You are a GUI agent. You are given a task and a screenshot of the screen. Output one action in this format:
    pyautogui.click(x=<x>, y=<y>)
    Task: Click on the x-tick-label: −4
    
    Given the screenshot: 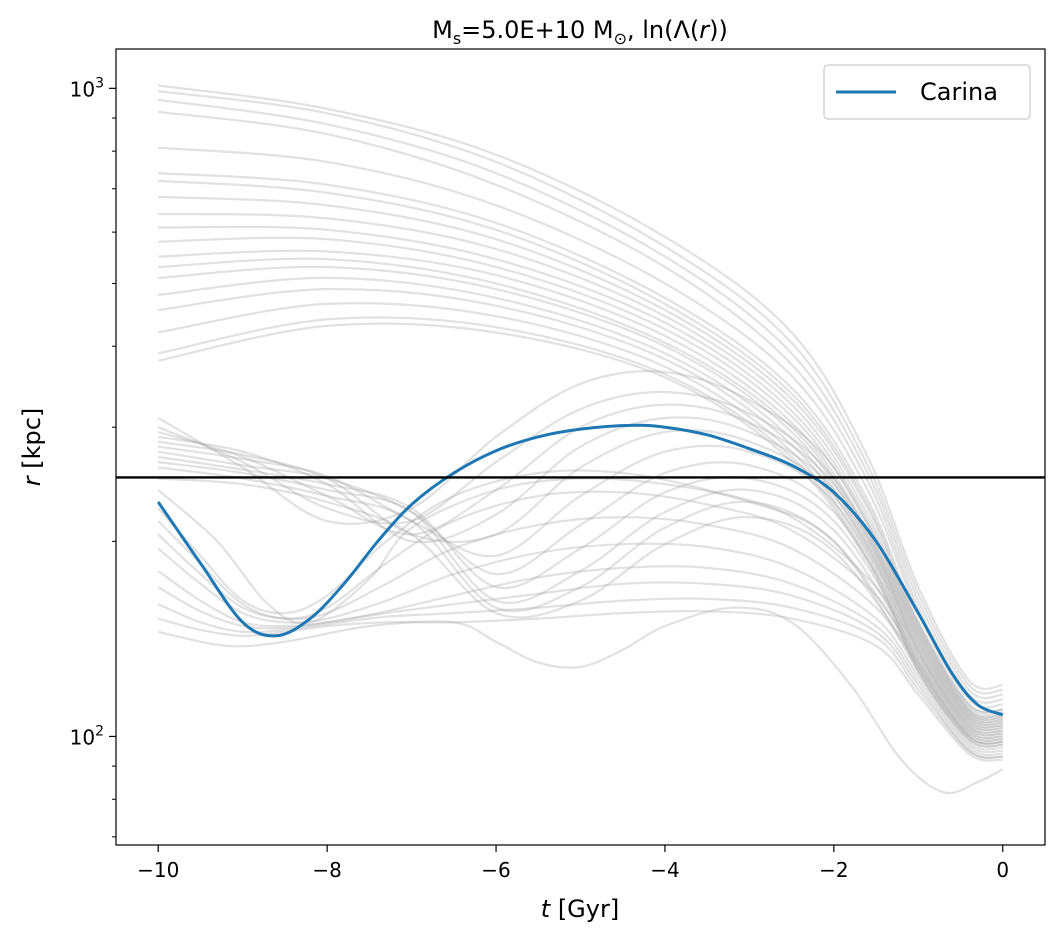 What is the action you would take?
    pyautogui.click(x=664, y=870)
    